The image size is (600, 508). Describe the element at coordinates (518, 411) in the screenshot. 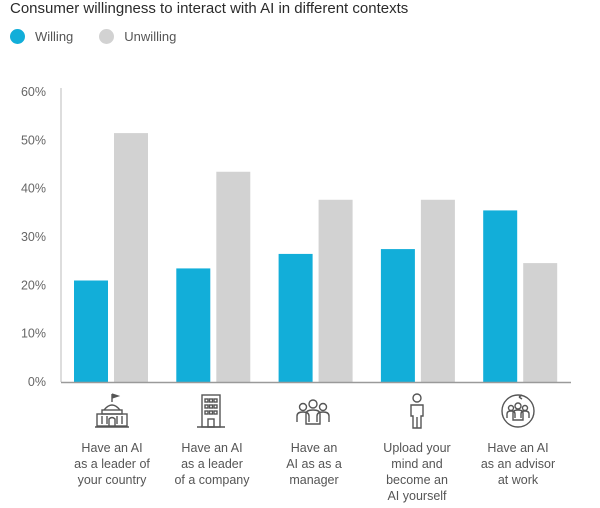

I see `advisor-group-icon` at that location.